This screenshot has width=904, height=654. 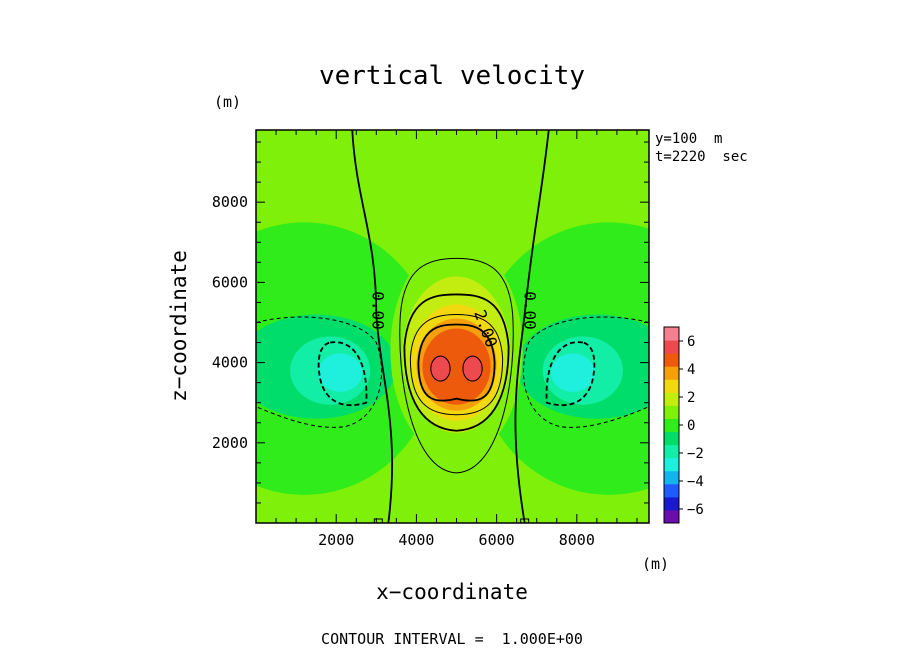 I want to click on band-right-neg3-neg2, so click(x=572, y=372).